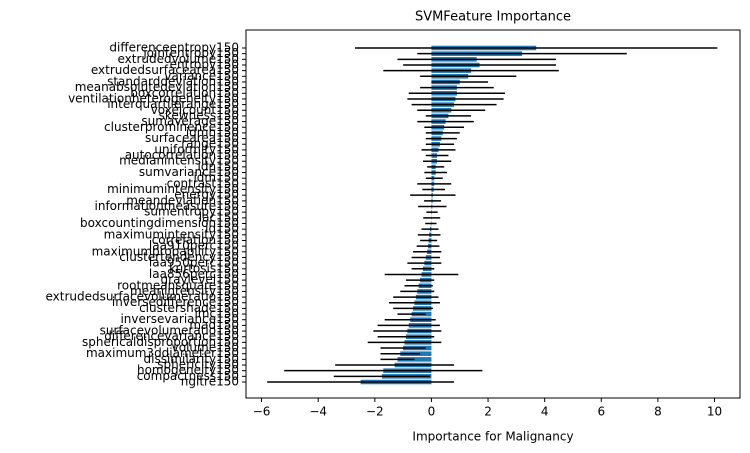 This screenshot has width=750, height=453. I want to click on y-tick-label: sumvariance150, so click(189, 172).